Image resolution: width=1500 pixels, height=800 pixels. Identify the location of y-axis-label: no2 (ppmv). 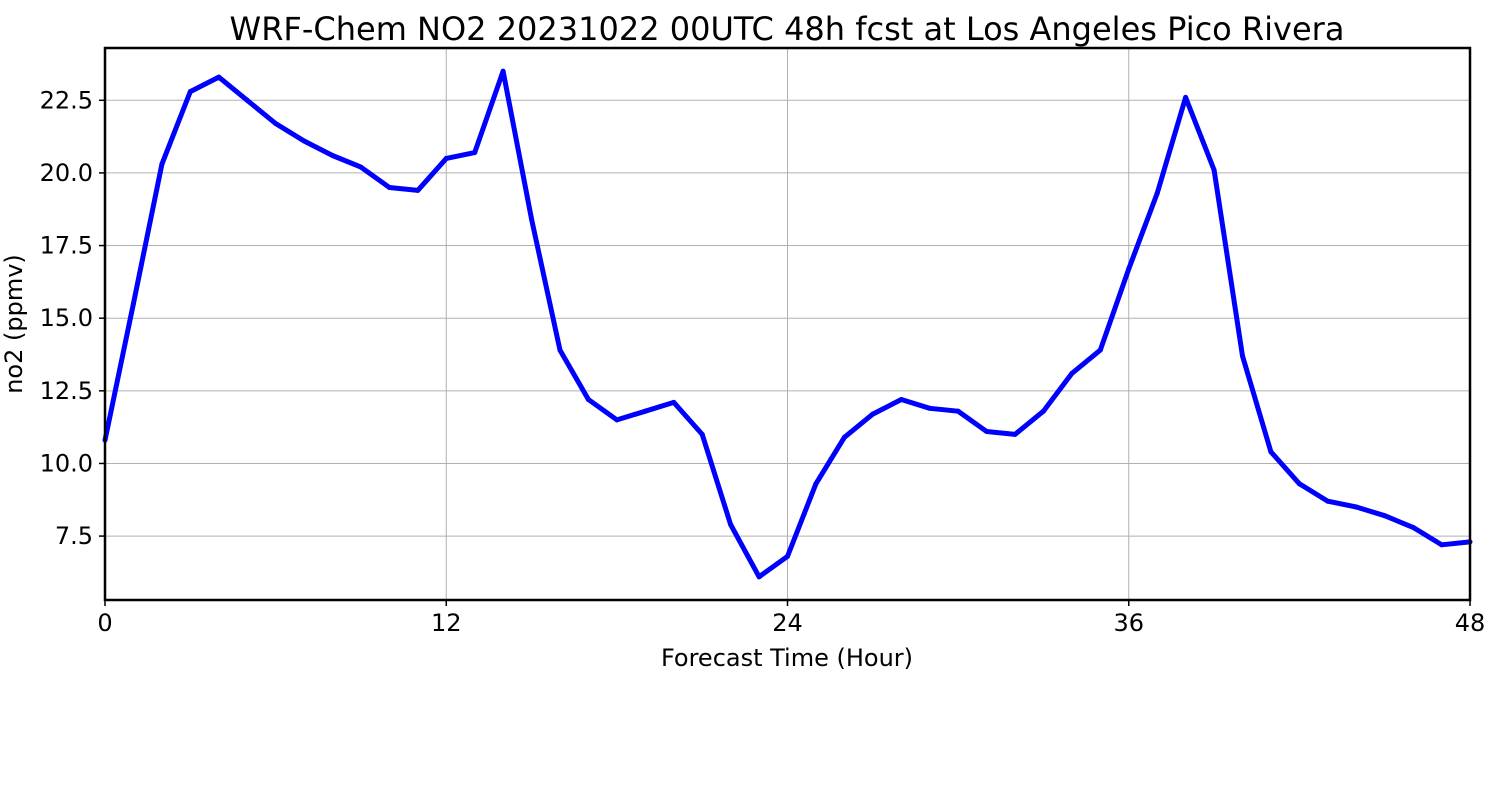
(14, 324).